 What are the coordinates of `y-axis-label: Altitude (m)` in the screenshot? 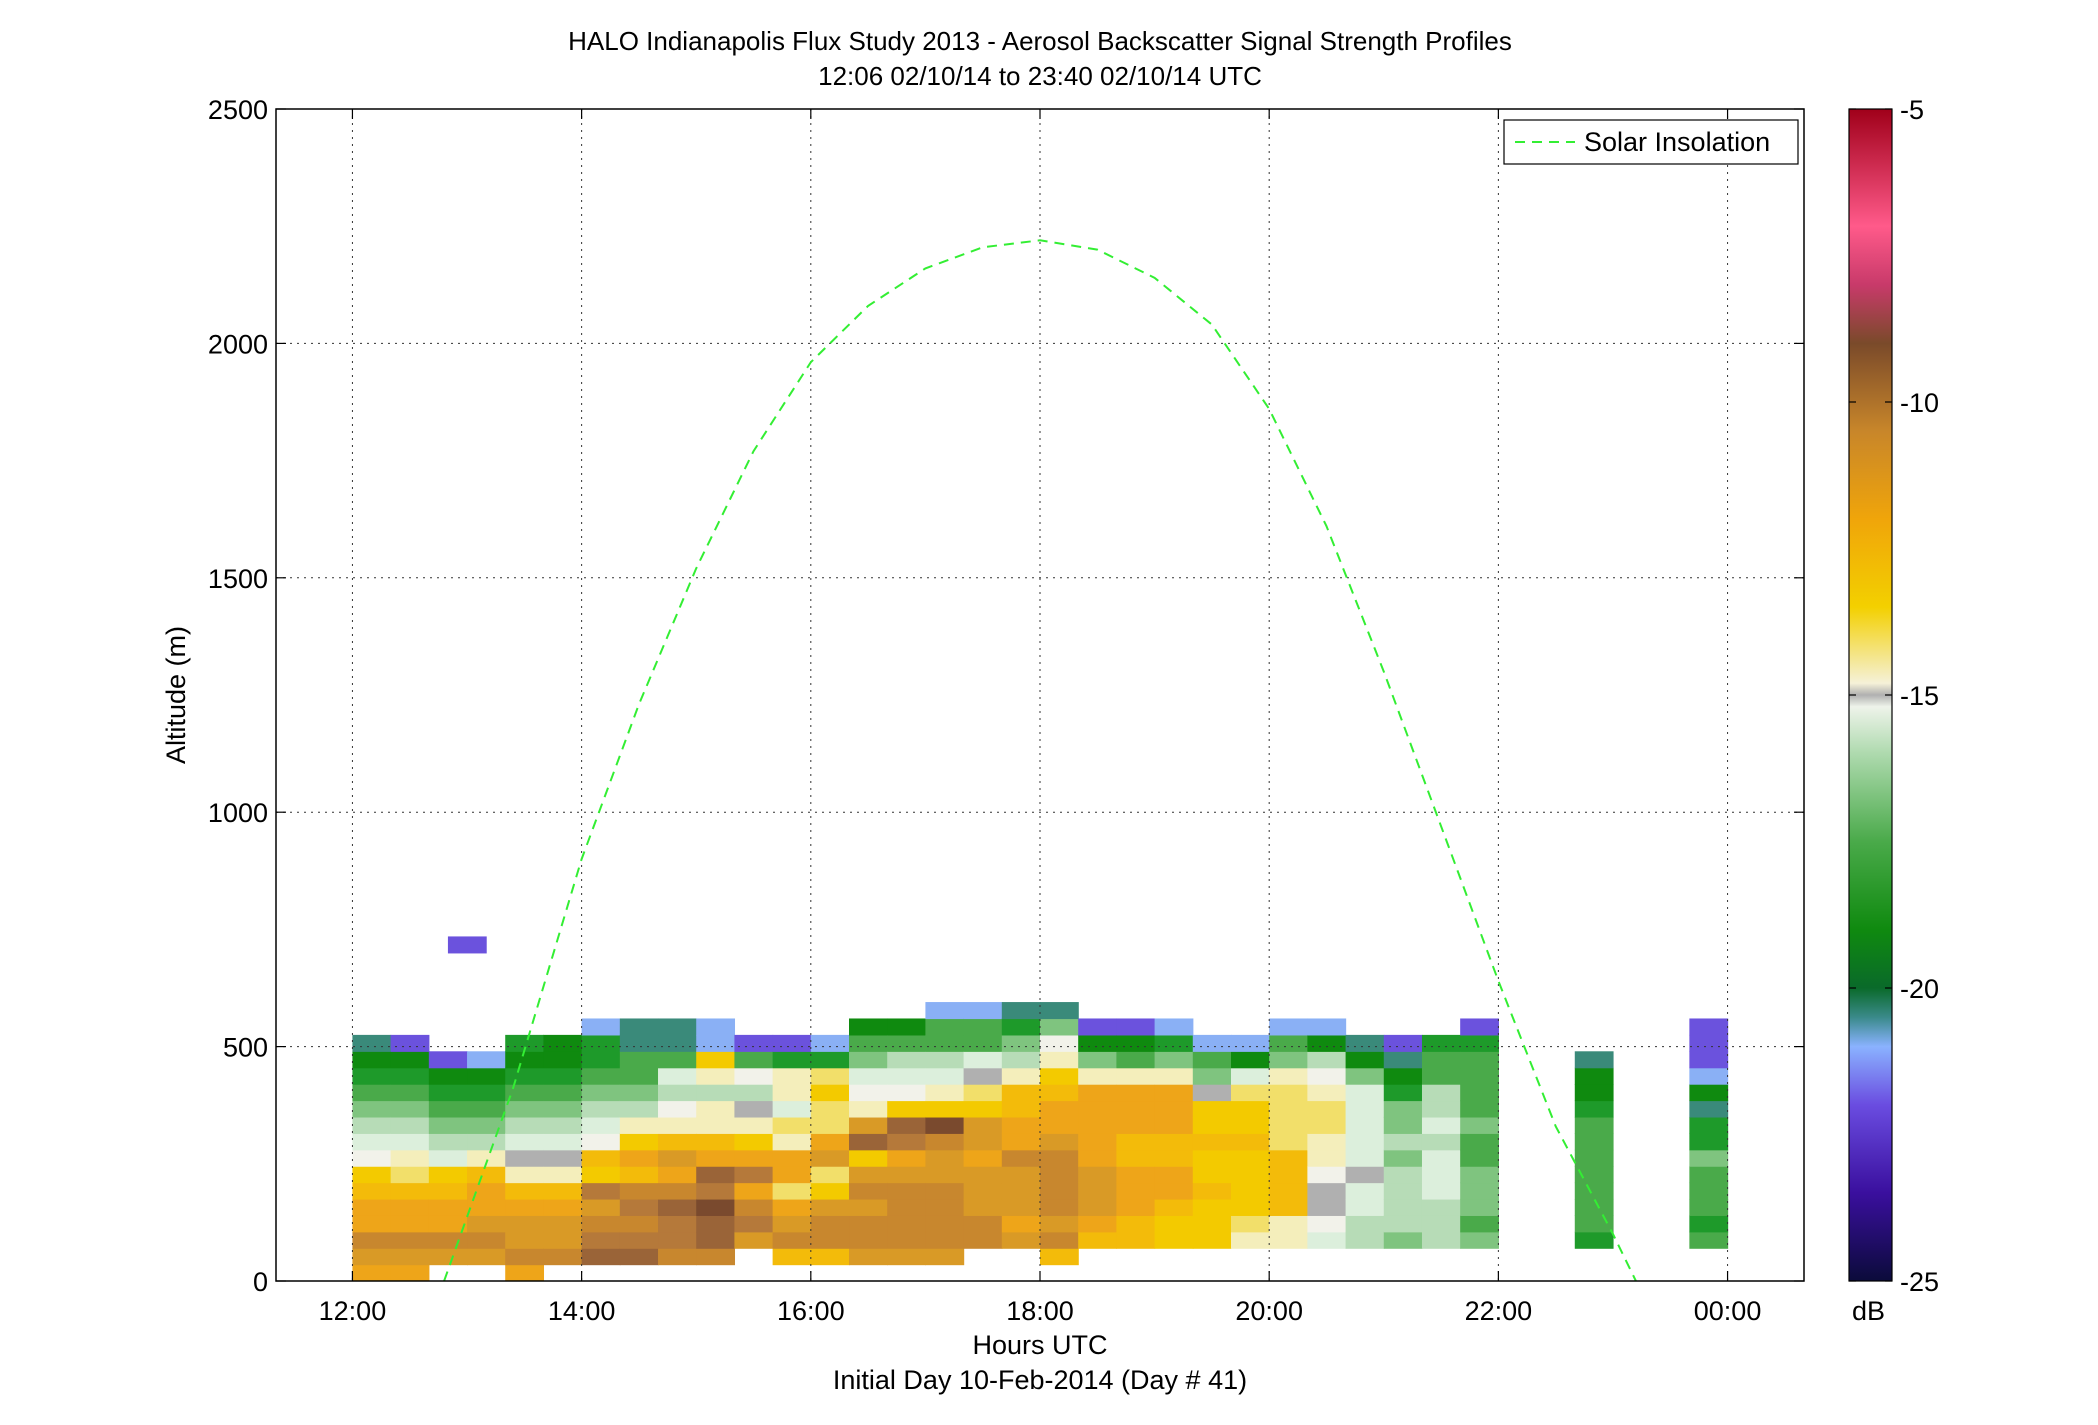 It's located at (176, 695).